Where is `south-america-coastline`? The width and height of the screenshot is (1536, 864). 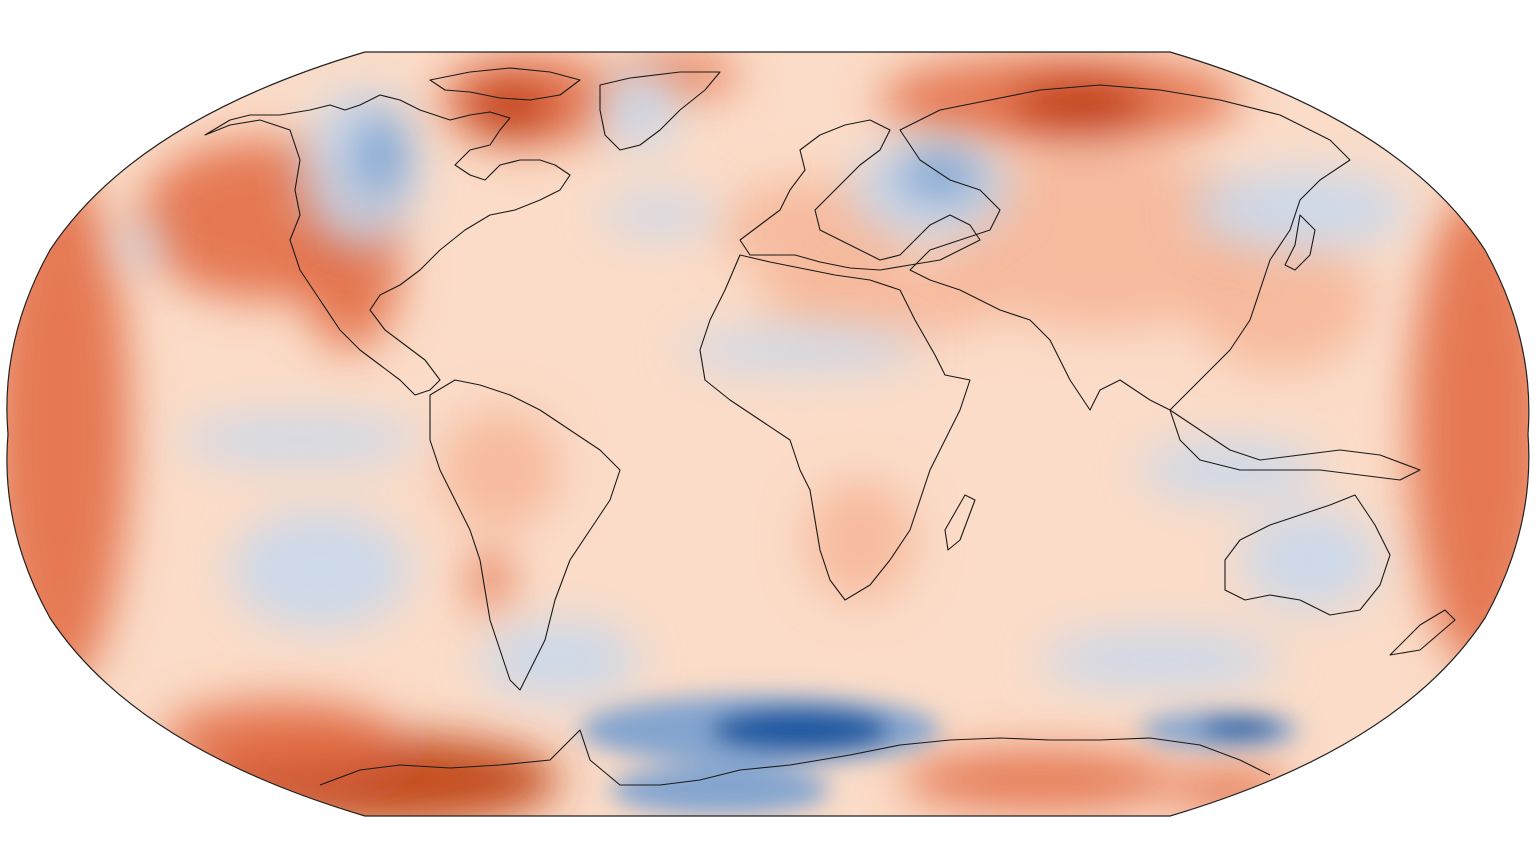
south-america-coastline is located at coordinates (525, 535).